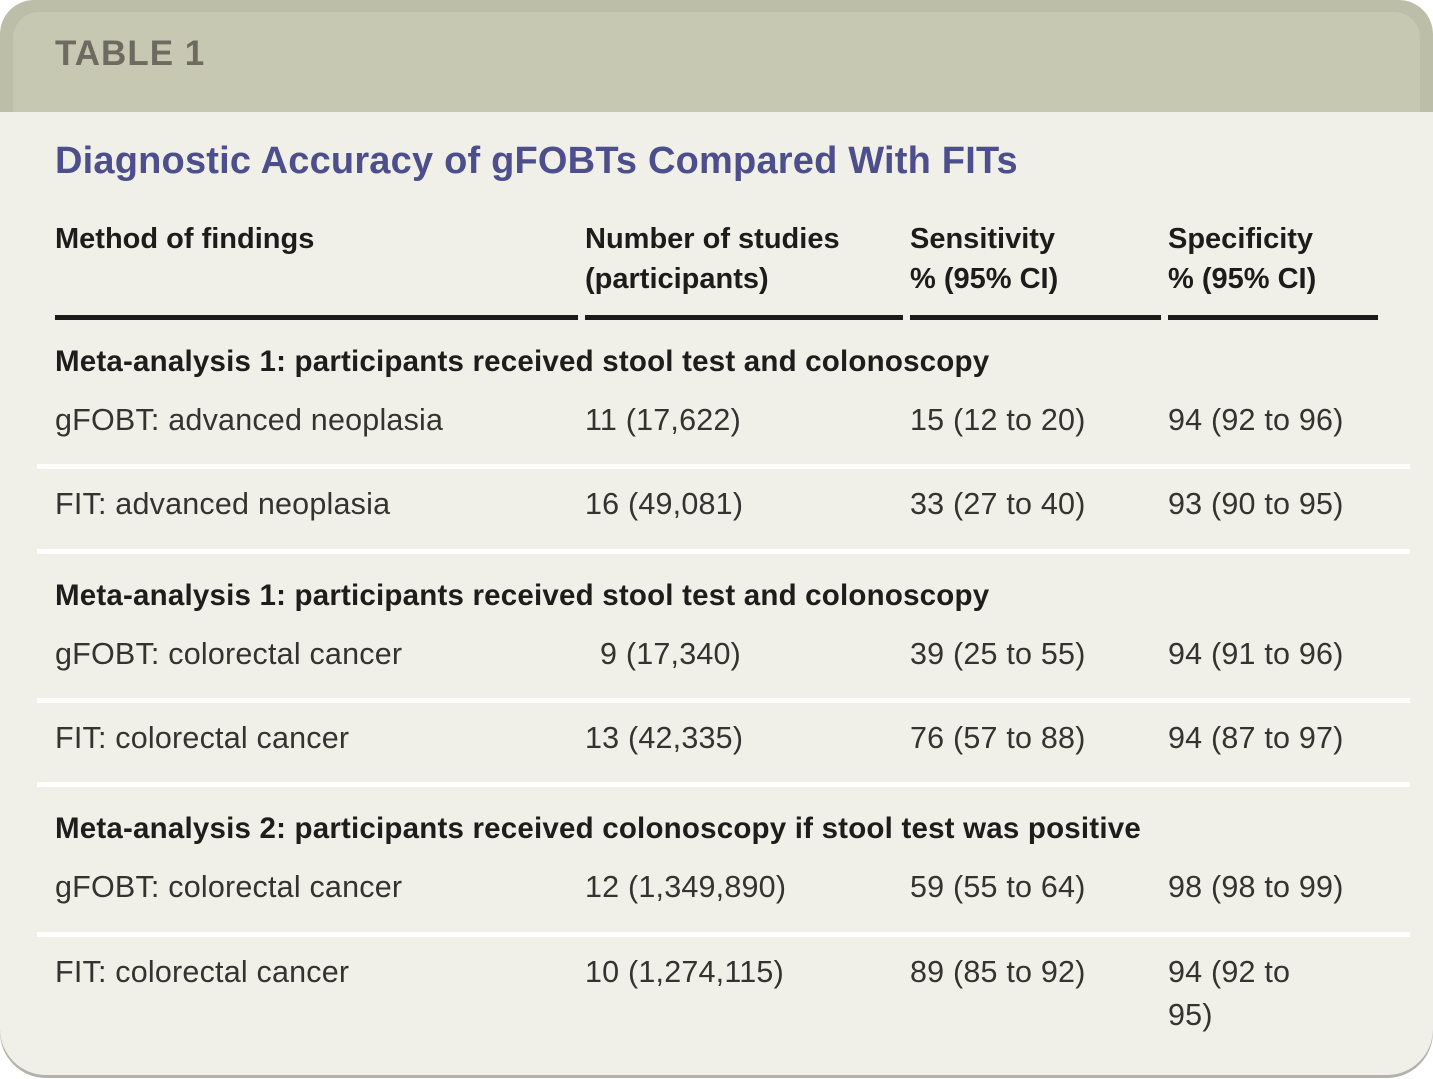 The width and height of the screenshot is (1433, 1079). I want to click on header-rule, so click(716, 318).